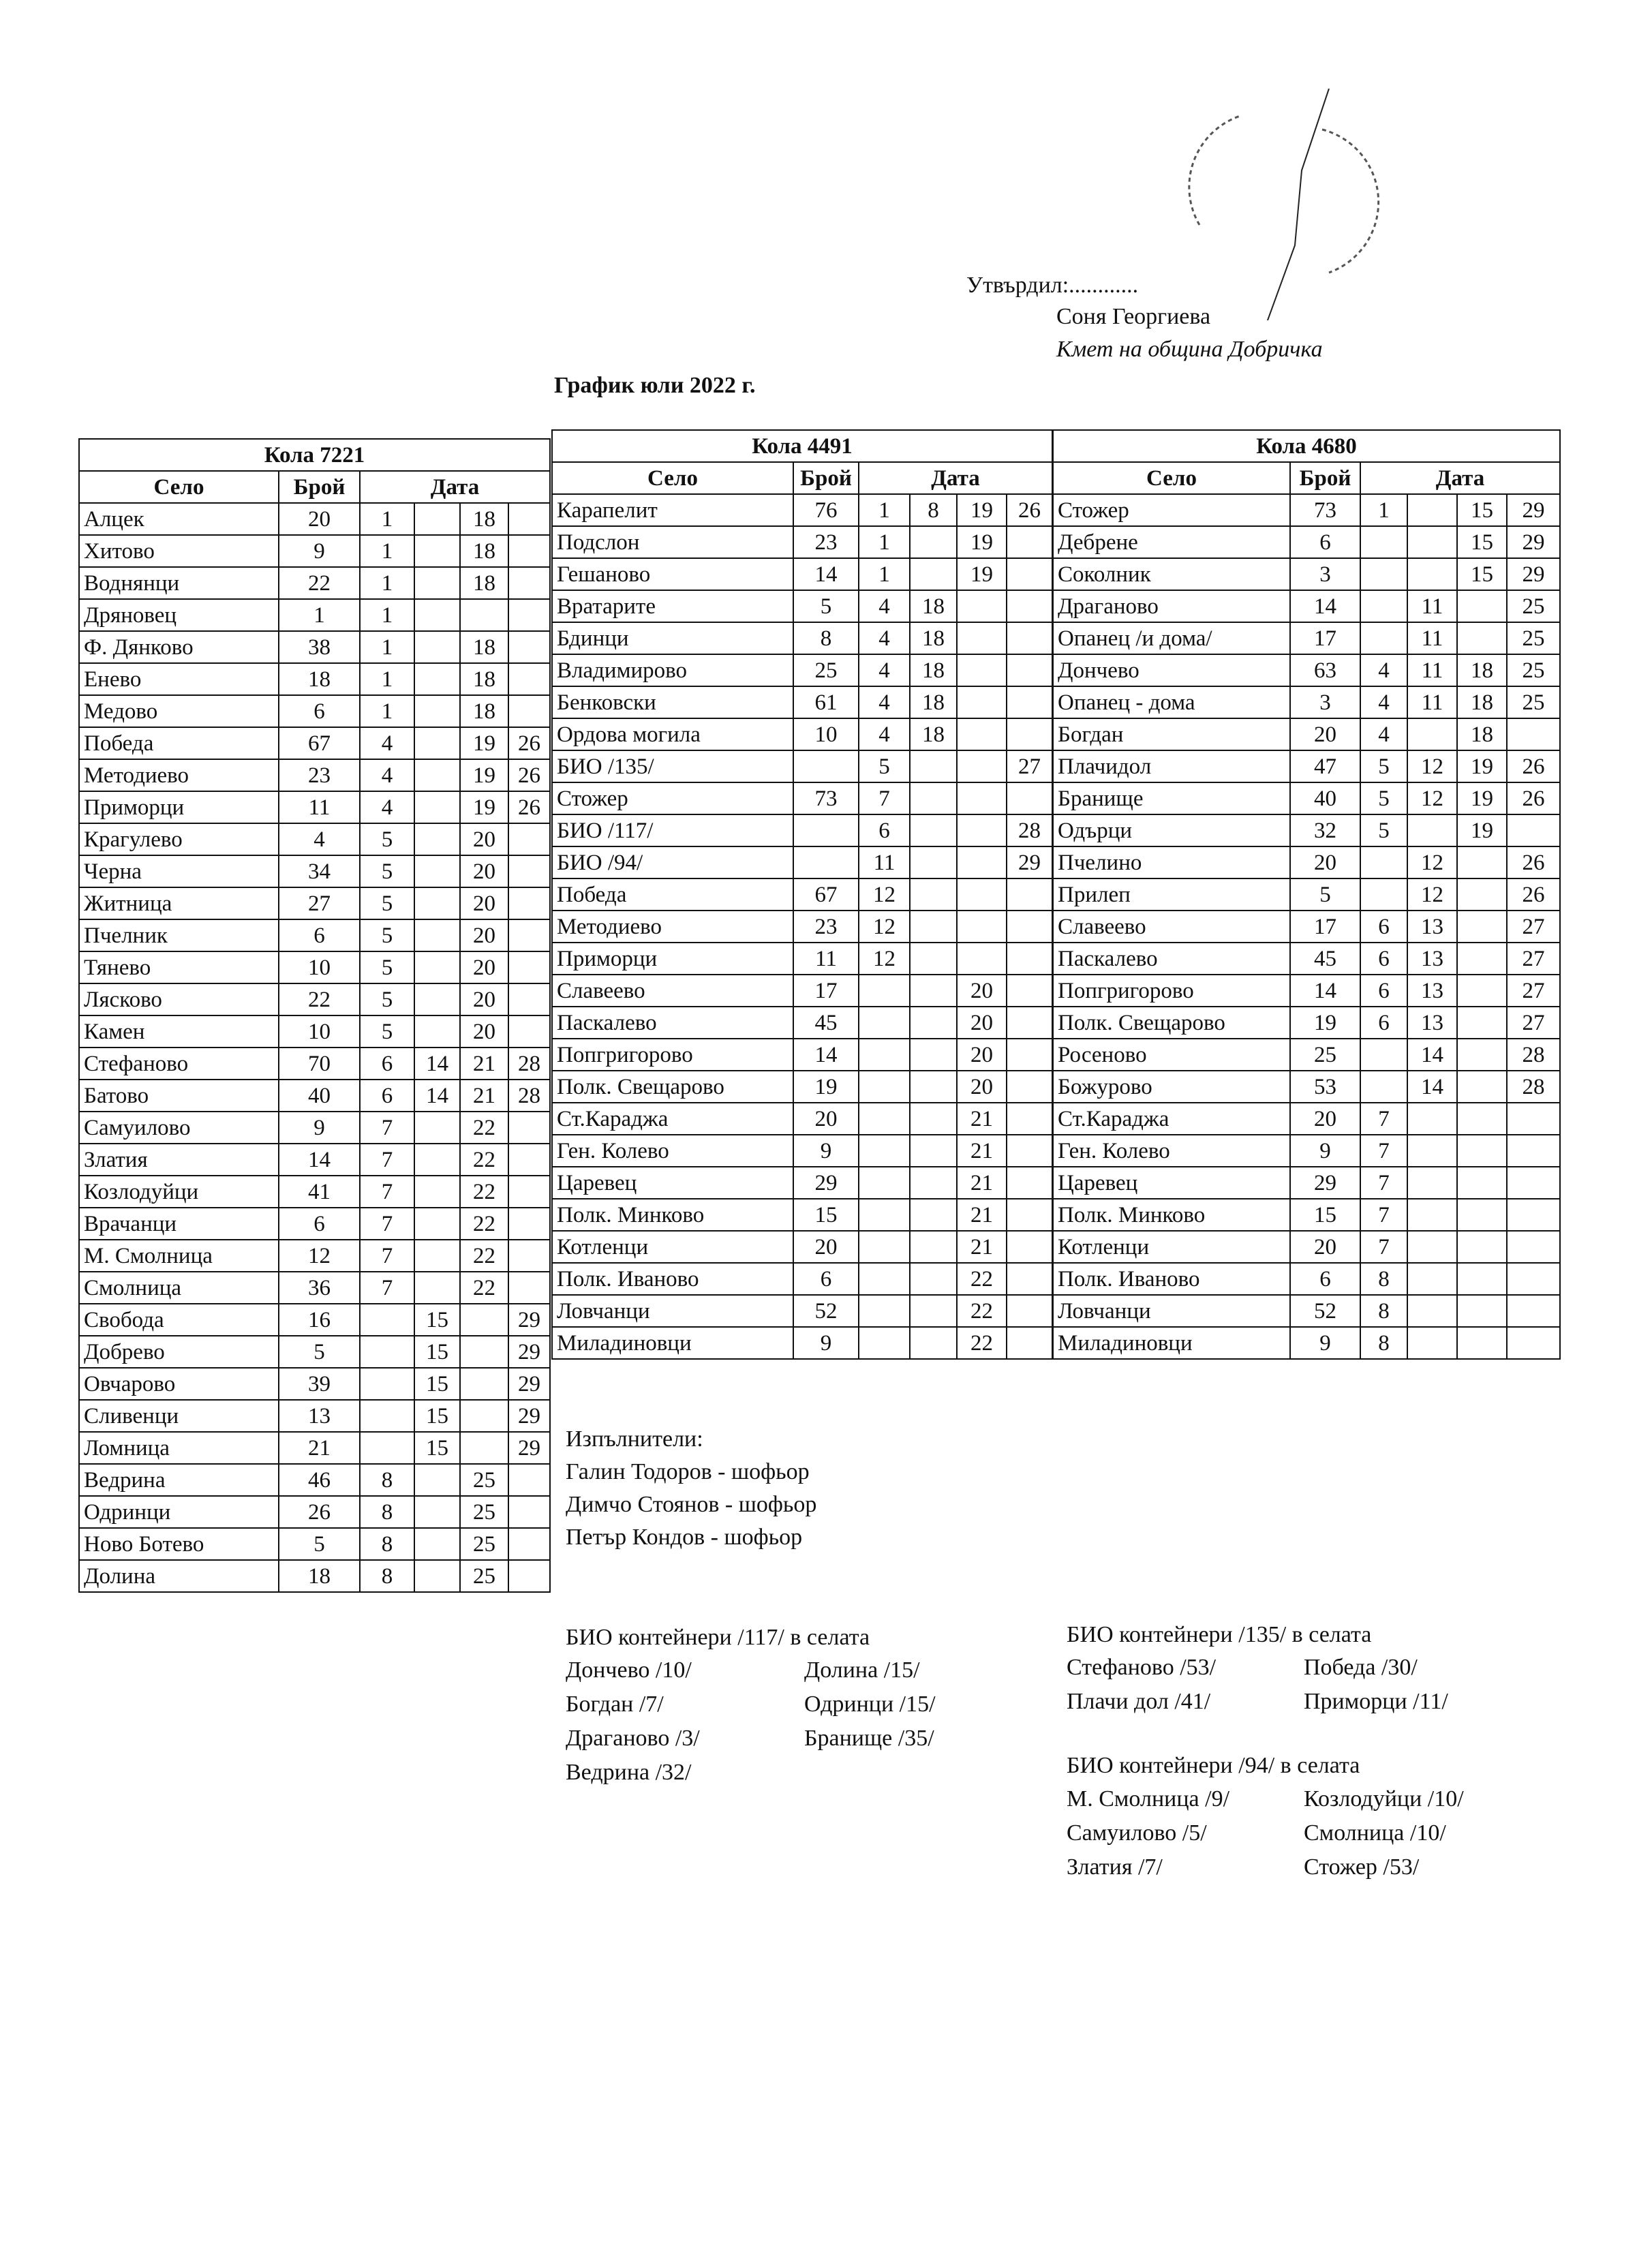  What do you see at coordinates (1171, 638) in the screenshot?
I see `village: Опанец /и дома/` at bounding box center [1171, 638].